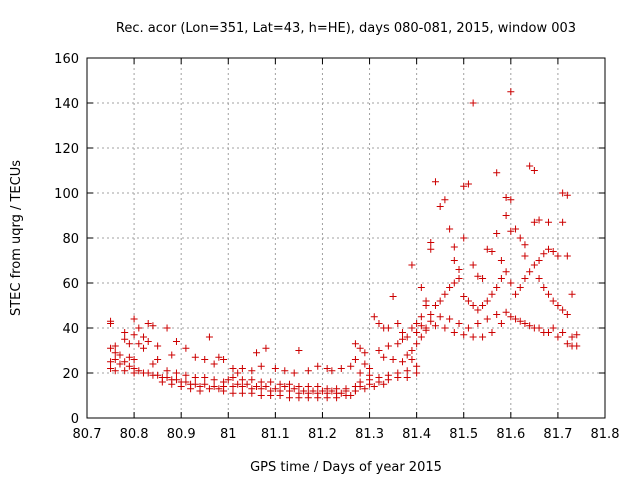  Describe the element at coordinates (346, 467) in the screenshot. I see `x-axis-title: GPS time / Days of year 2015` at that location.